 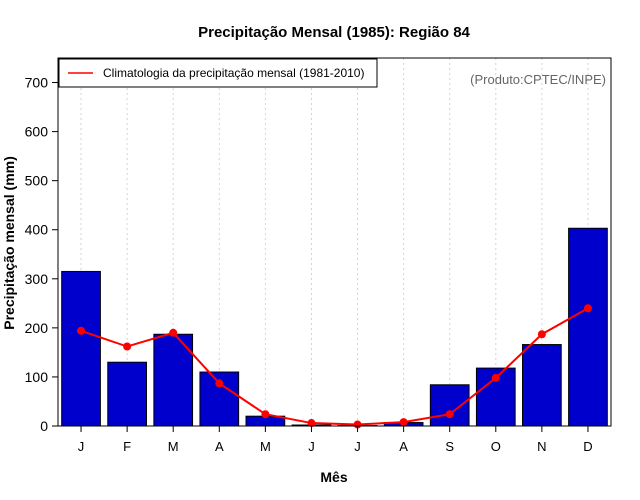 I want to click on x-tick-label: F, so click(x=127, y=446).